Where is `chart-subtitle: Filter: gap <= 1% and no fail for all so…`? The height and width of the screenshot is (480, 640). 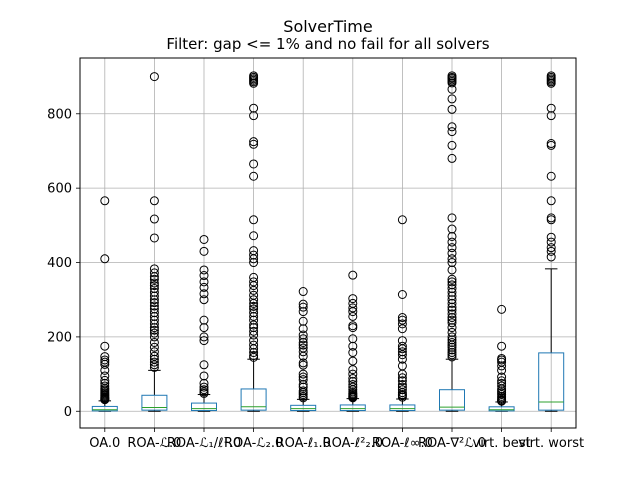
chart-subtitle: Filter: gap <= 1% and no fail for all so… is located at coordinates (327, 44).